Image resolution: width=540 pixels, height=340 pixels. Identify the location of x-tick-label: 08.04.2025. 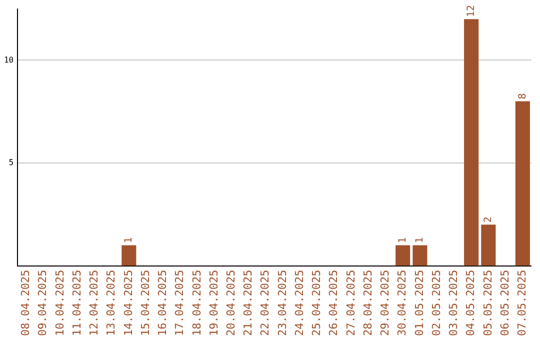
(25, 303).